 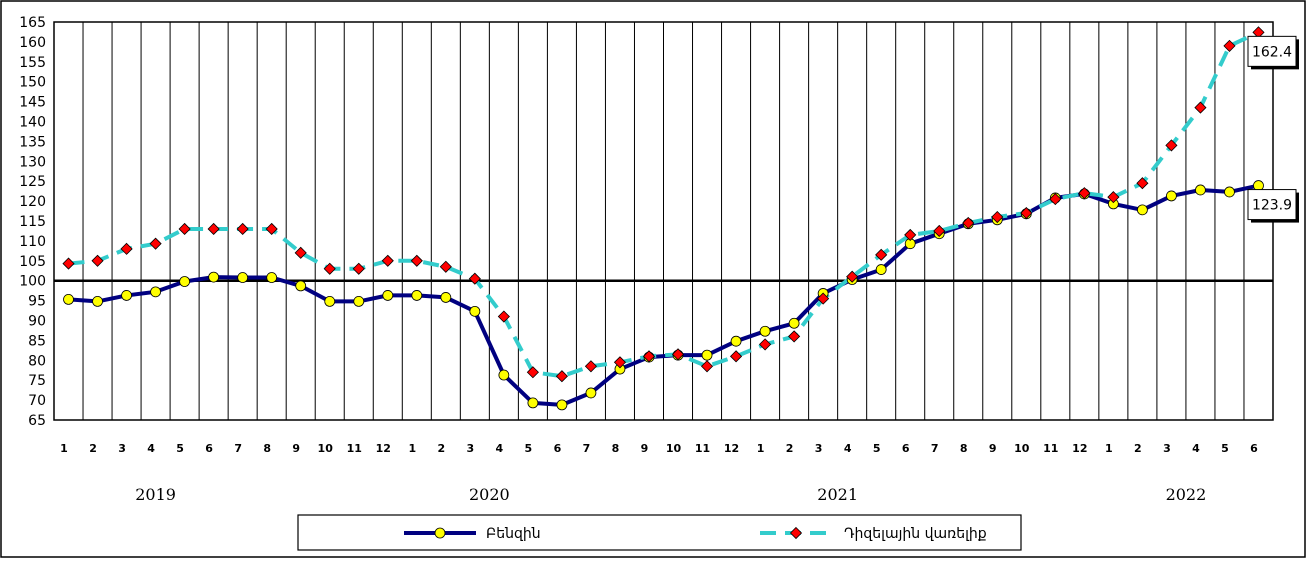 What do you see at coordinates (32, 162) in the screenshot?
I see `y-tick-label: 130` at bounding box center [32, 162].